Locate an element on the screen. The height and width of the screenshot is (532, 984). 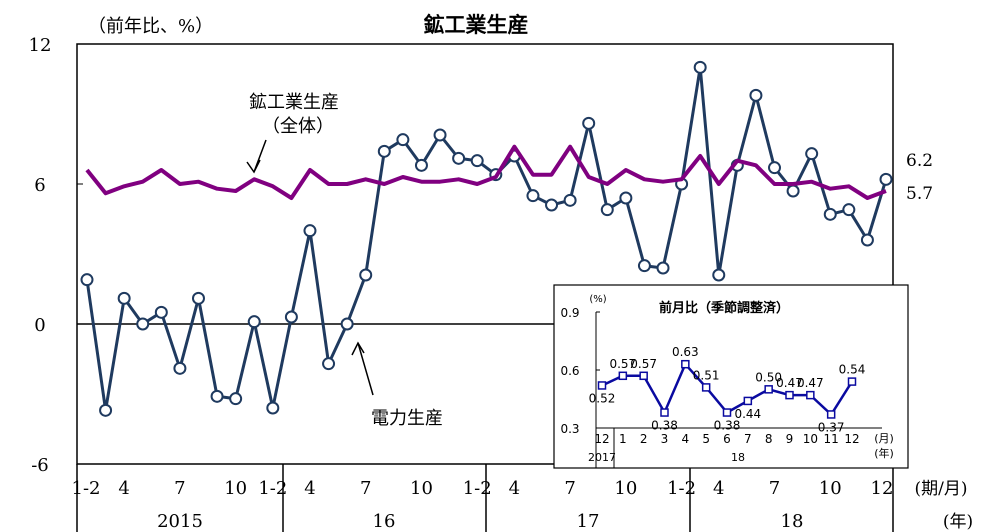
inset-x-tick-label: 1 is located at coordinates (623, 439).